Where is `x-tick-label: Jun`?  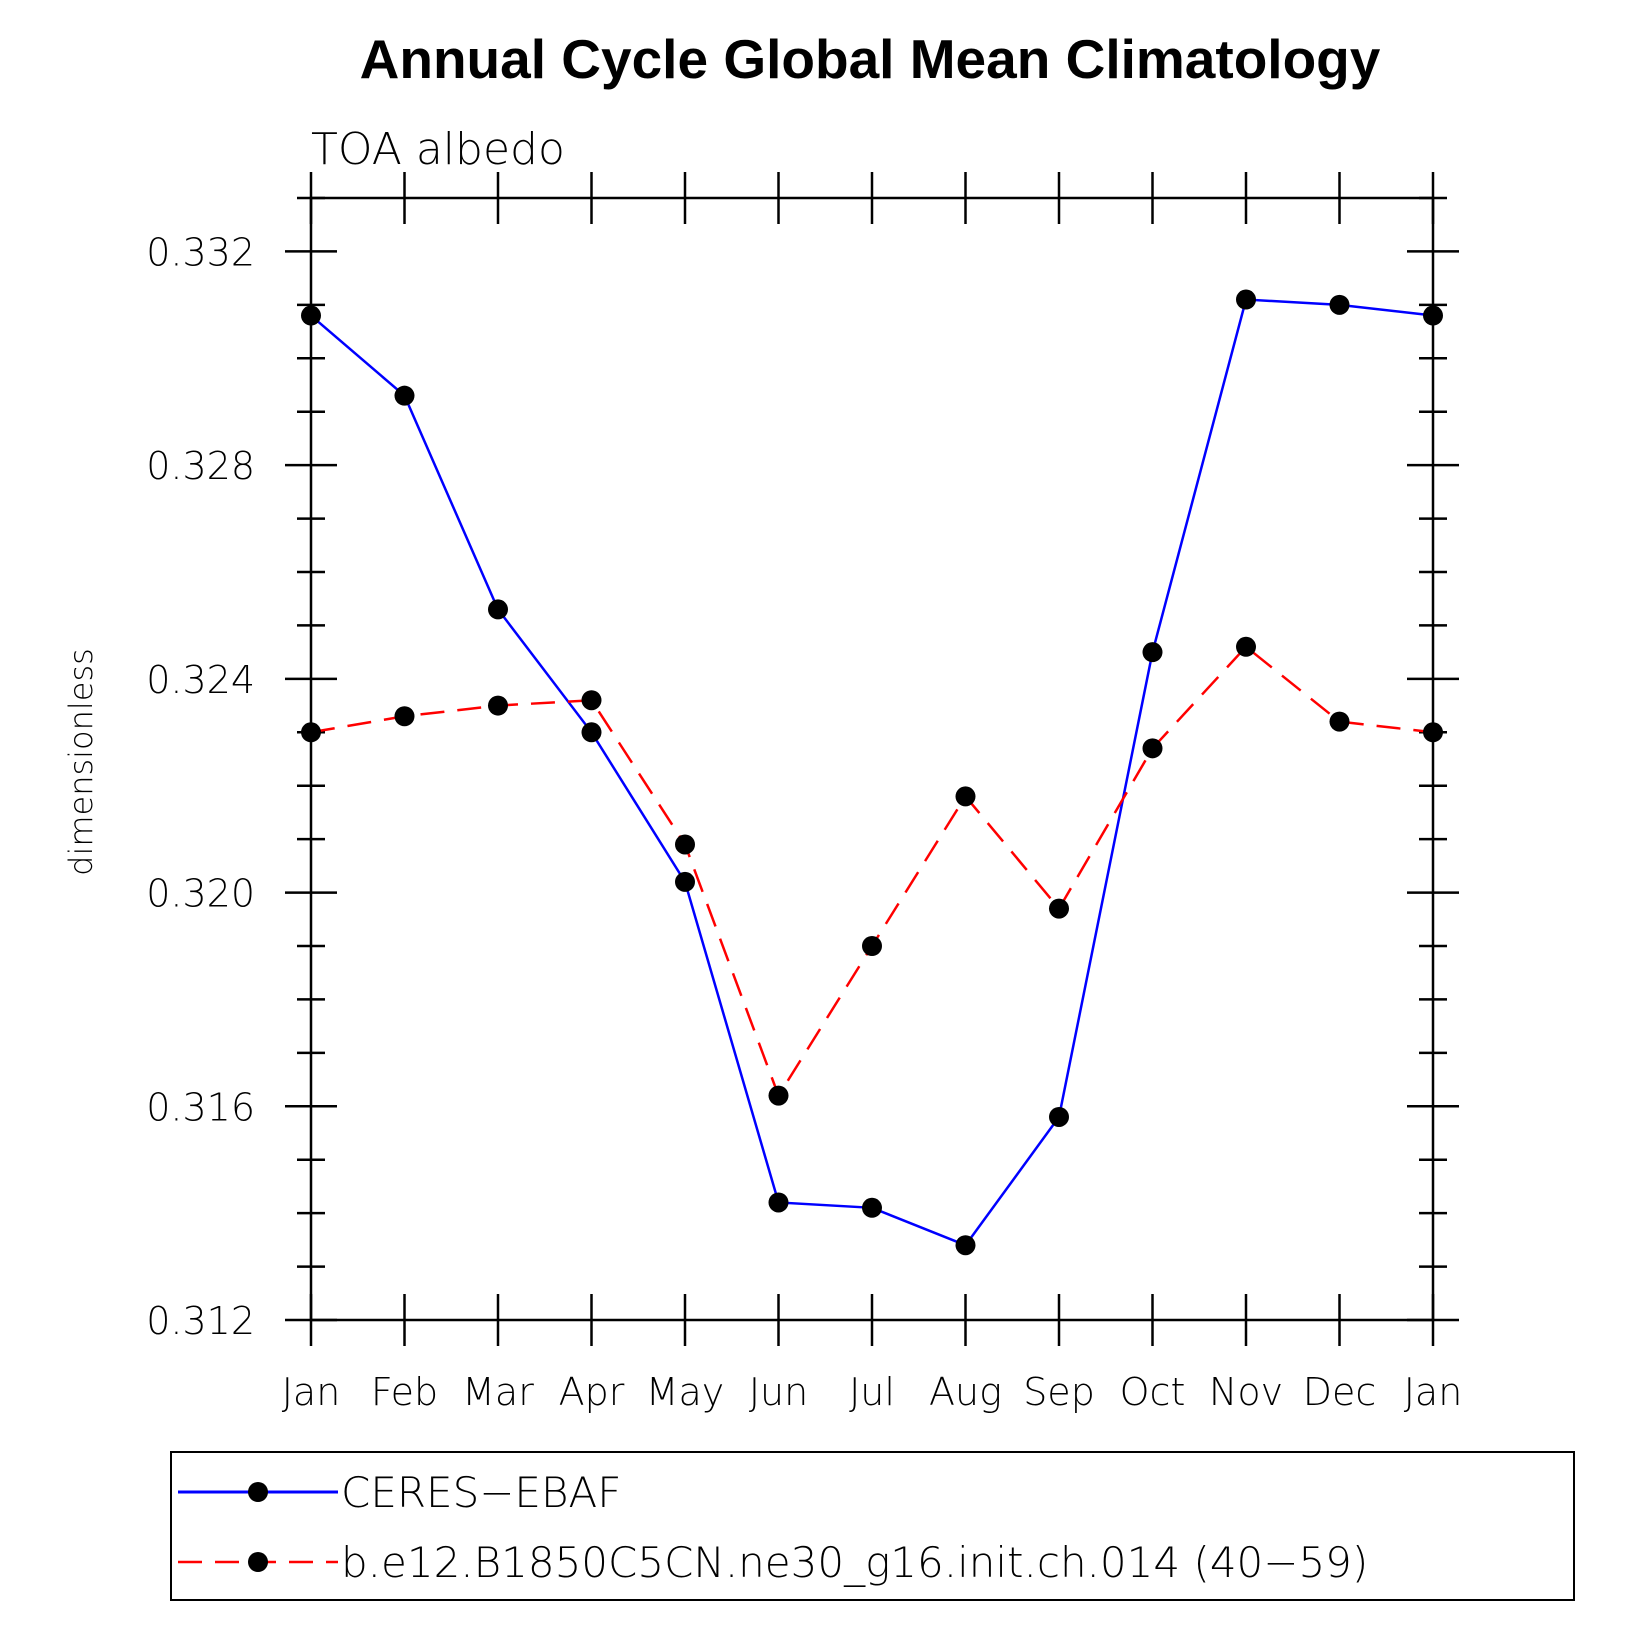
x-tick-label: Jun is located at coordinates (778, 1392).